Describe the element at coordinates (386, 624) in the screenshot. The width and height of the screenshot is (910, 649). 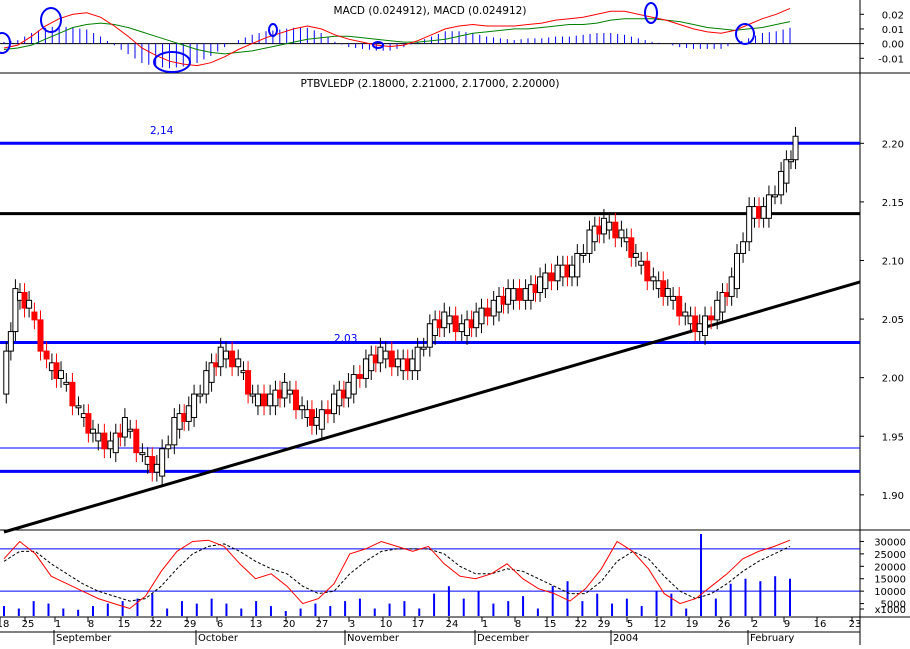
I see `x-tick-label: 10` at that location.